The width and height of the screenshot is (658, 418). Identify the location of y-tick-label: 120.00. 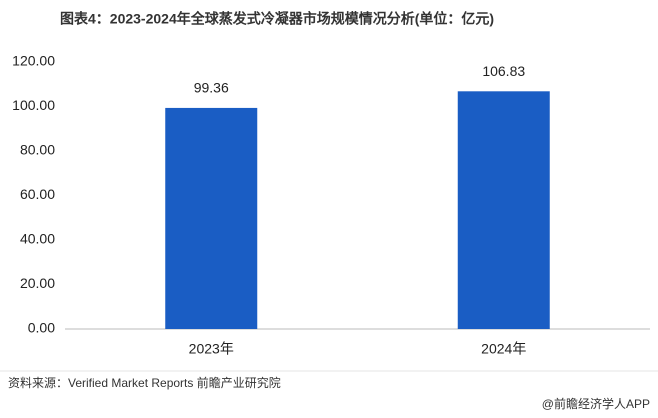
(33, 61).